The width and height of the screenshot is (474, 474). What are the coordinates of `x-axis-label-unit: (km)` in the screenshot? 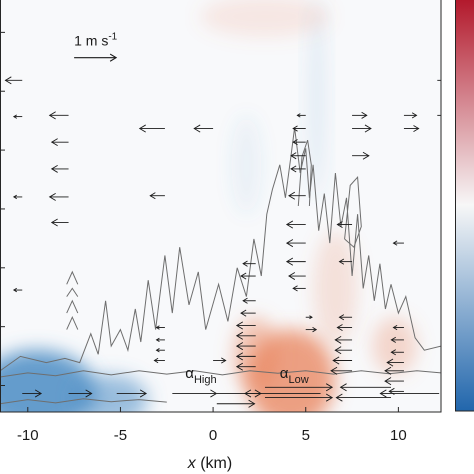 It's located at (214, 463).